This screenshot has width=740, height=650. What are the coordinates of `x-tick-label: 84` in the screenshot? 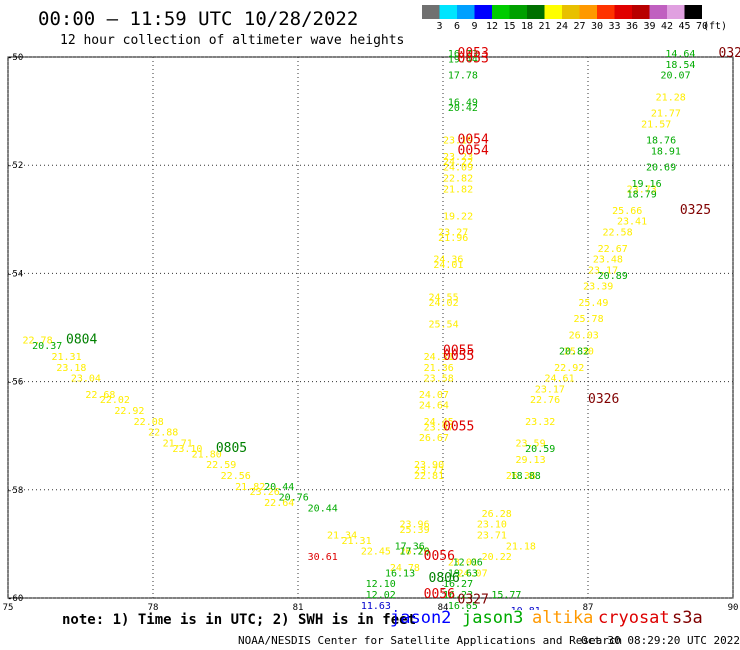 It's located at (443, 606).